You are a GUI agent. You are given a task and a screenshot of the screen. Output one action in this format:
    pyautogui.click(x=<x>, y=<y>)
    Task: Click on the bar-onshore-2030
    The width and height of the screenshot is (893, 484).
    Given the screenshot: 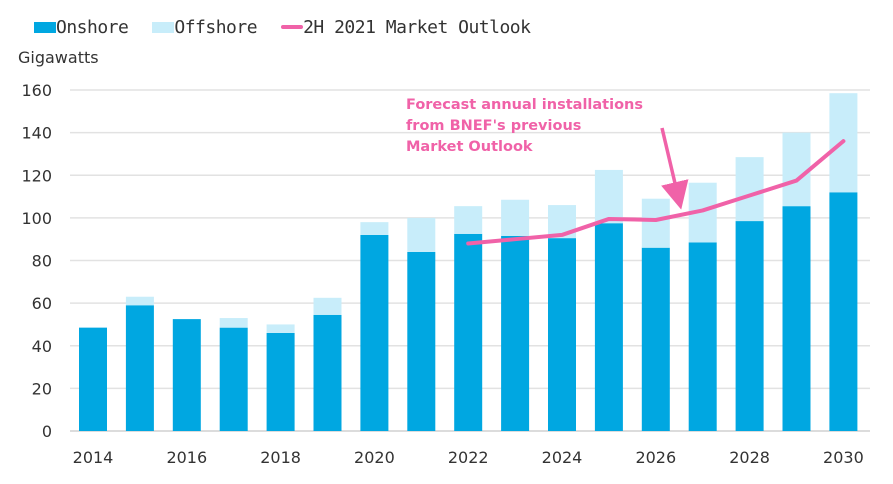 What is the action you would take?
    pyautogui.click(x=843, y=311)
    